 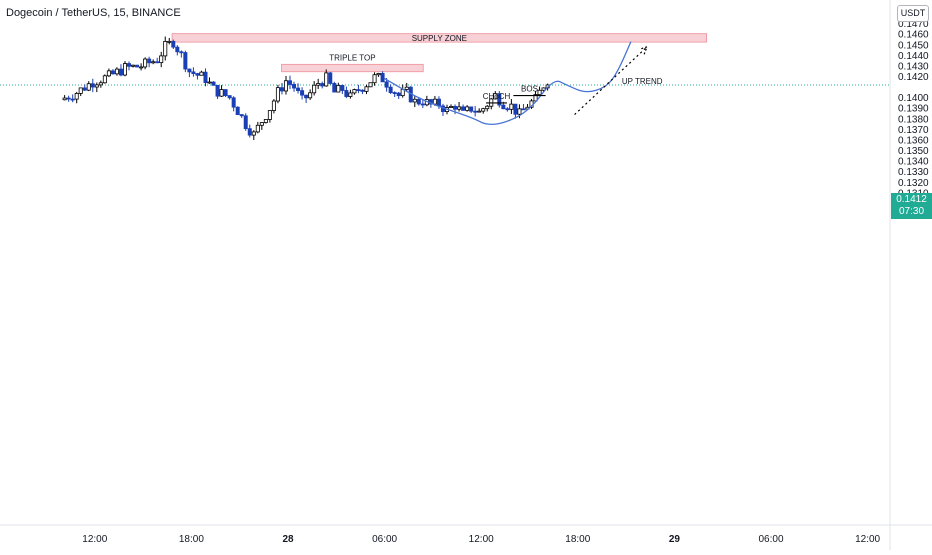 What do you see at coordinates (352, 57) in the screenshot?
I see `zone-label: TRIPLE TOP` at bounding box center [352, 57].